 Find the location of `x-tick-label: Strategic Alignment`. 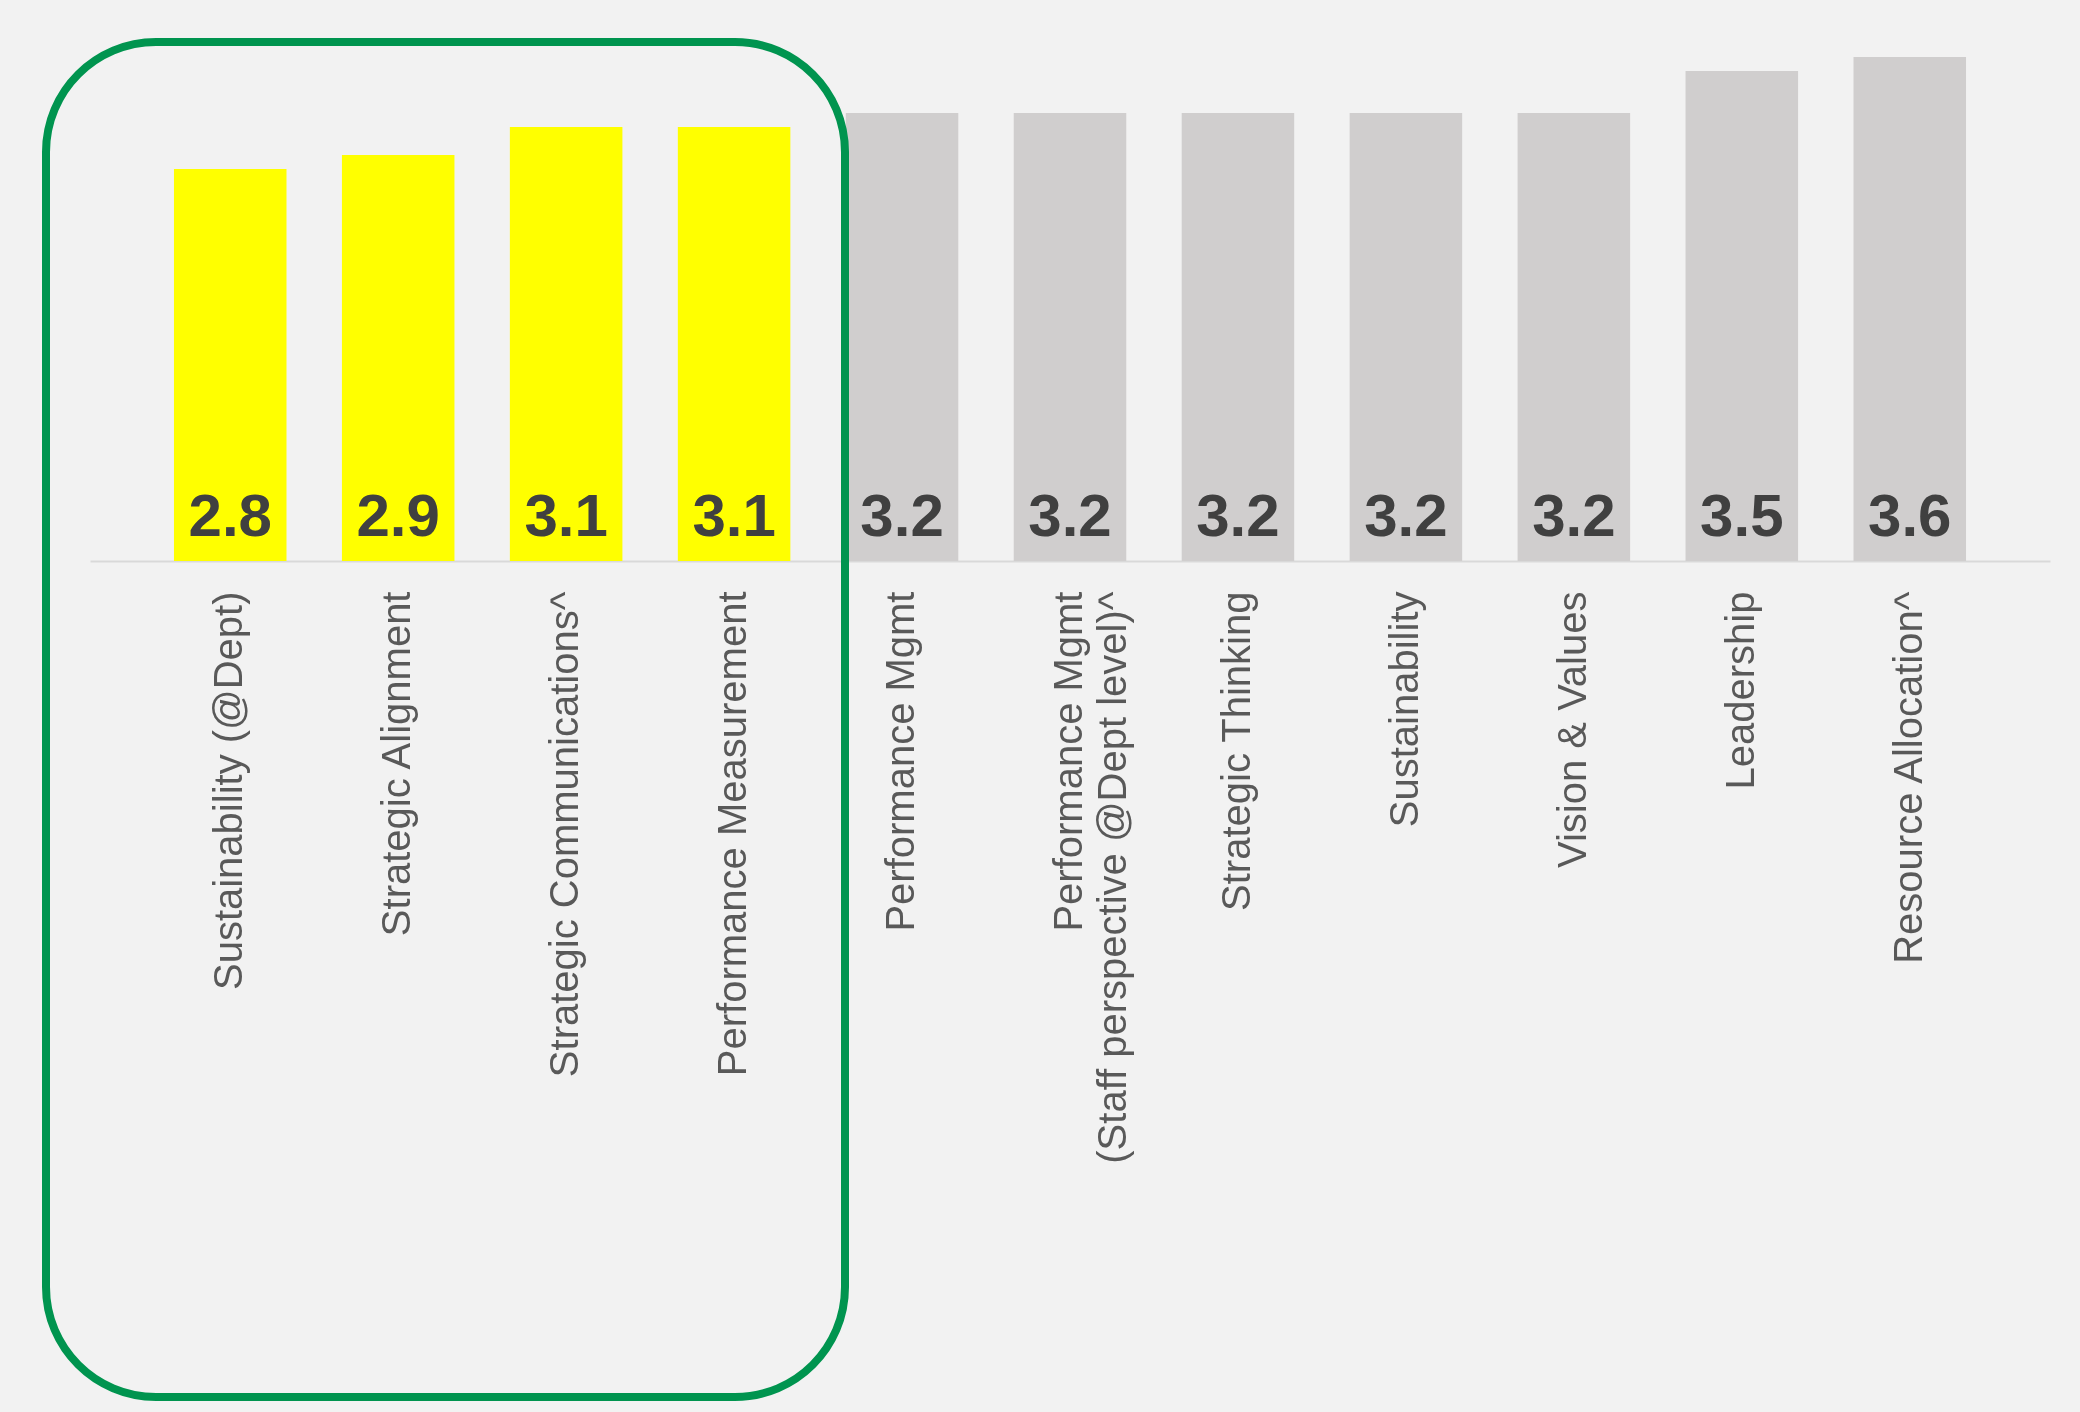

x-tick-label: Strategic Alignment is located at coordinates (396, 764).